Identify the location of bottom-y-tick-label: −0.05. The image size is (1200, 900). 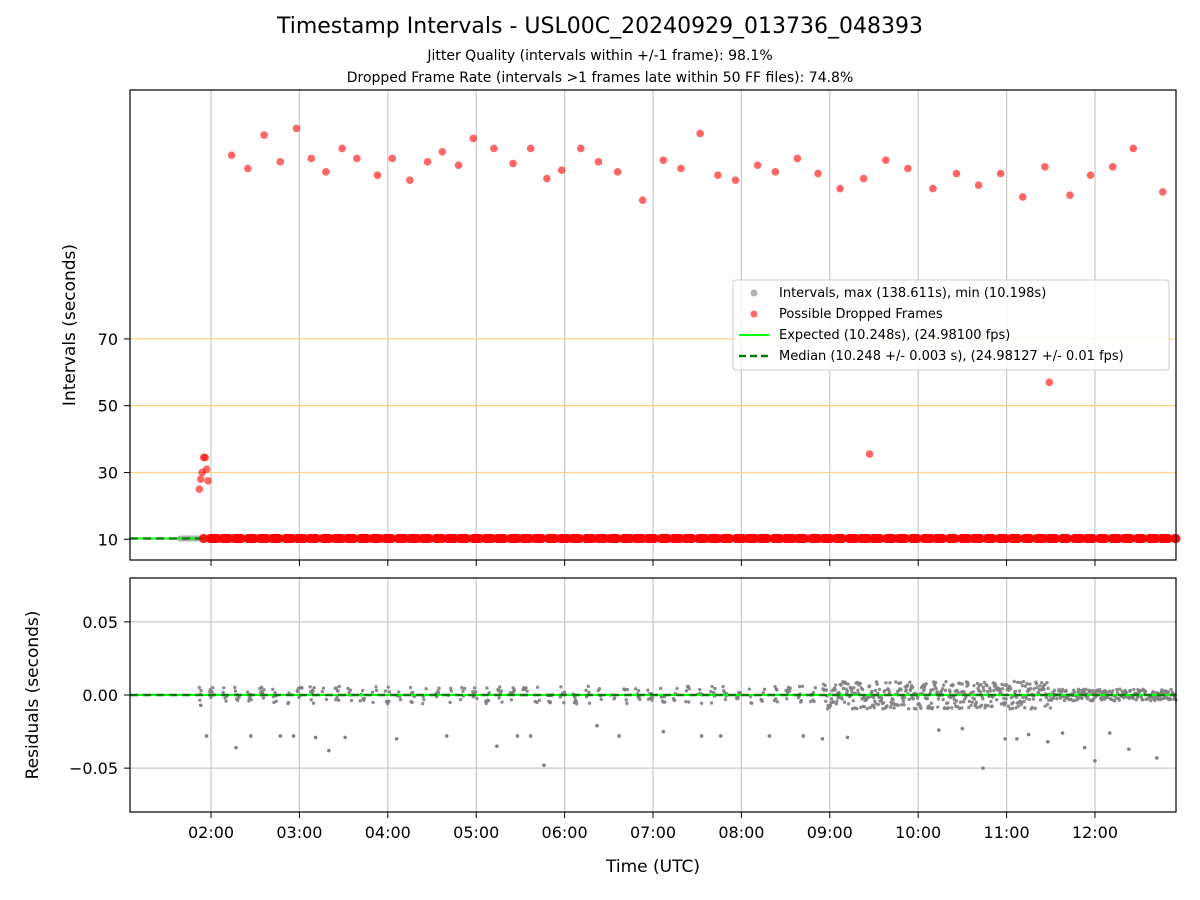
(93, 768).